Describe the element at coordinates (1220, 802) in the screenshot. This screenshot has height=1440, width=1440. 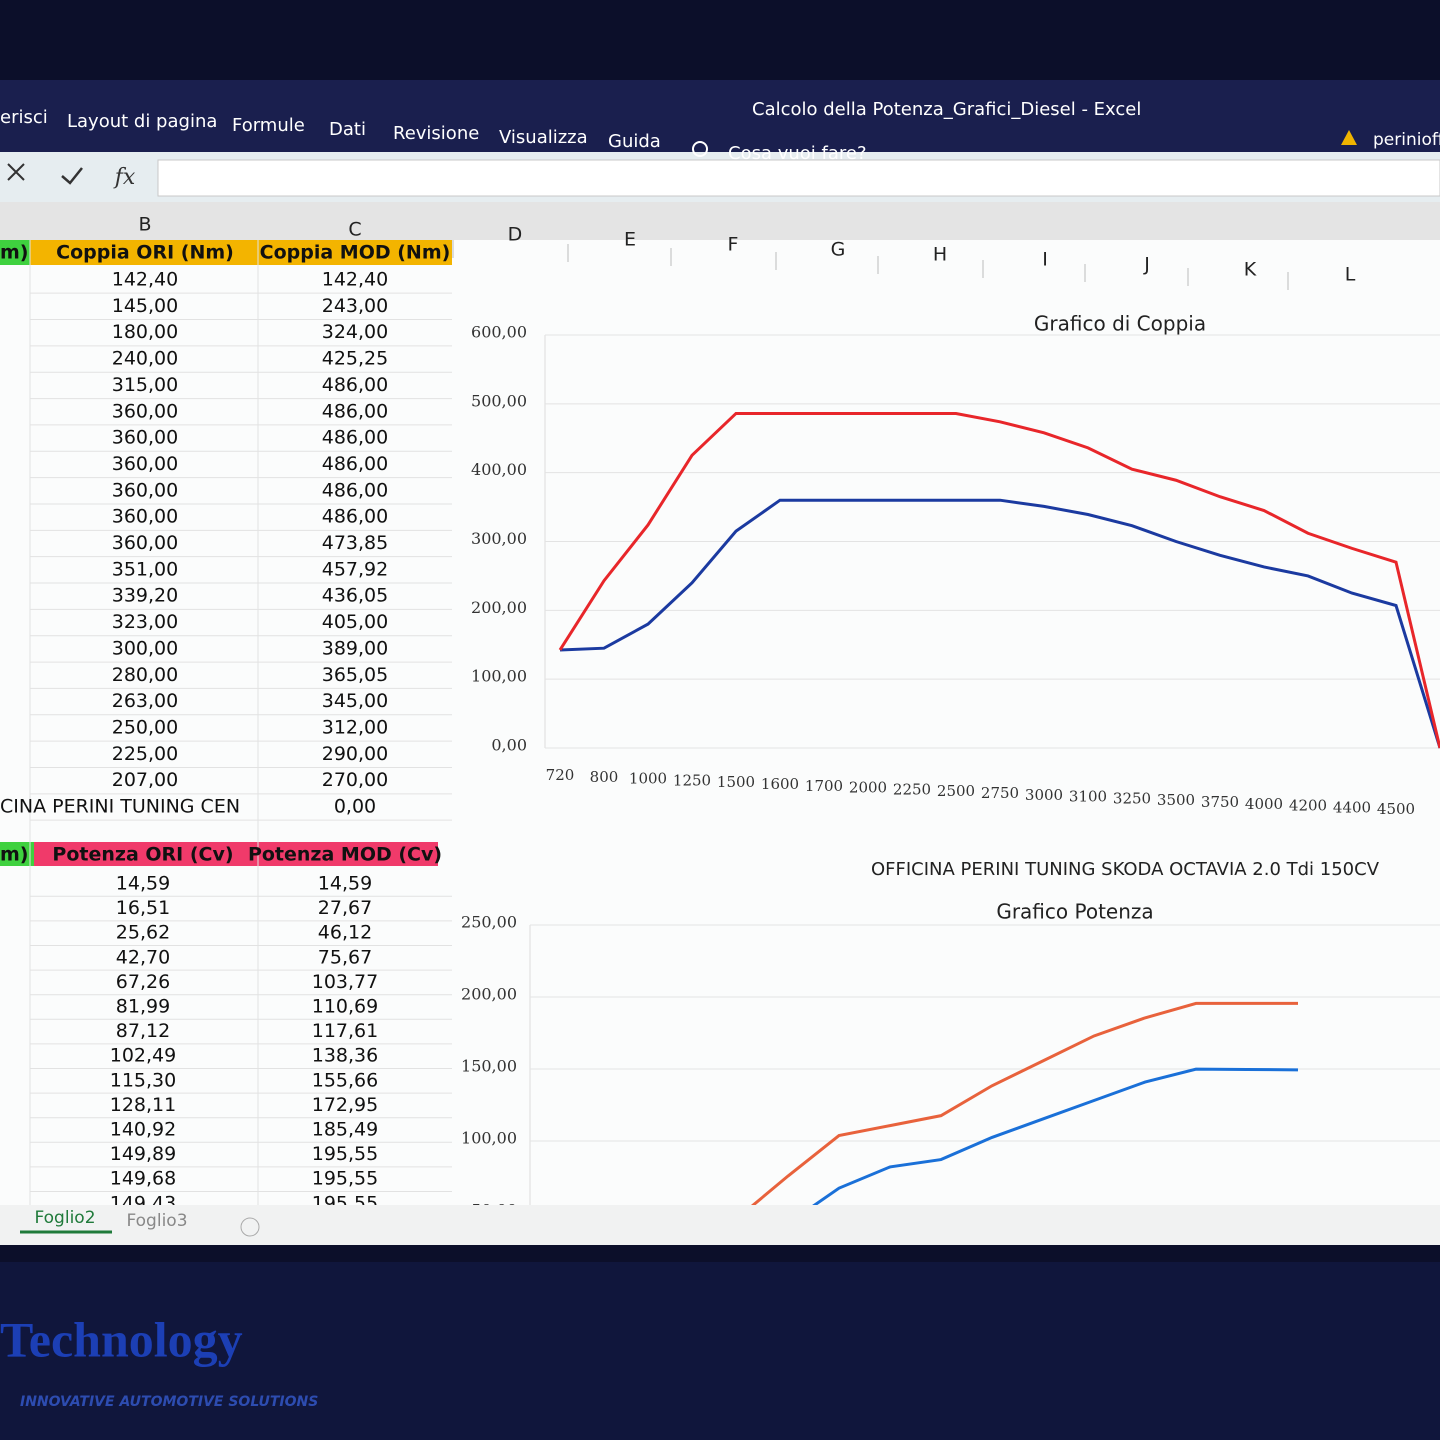
I see `x-tick-label: 3750` at that location.